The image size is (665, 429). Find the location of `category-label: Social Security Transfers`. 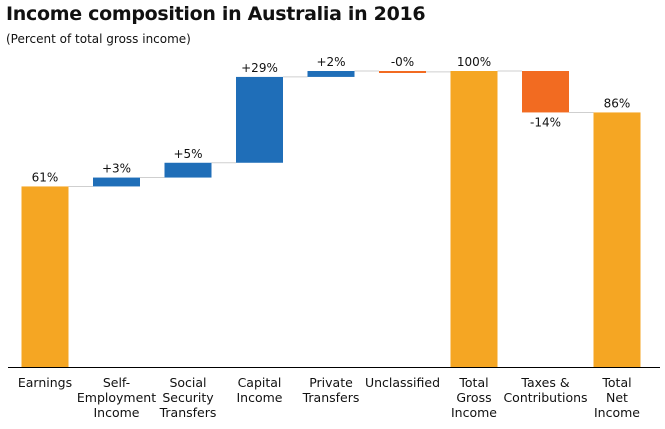

category-label: Social Security Transfers is located at coordinates (188, 397).